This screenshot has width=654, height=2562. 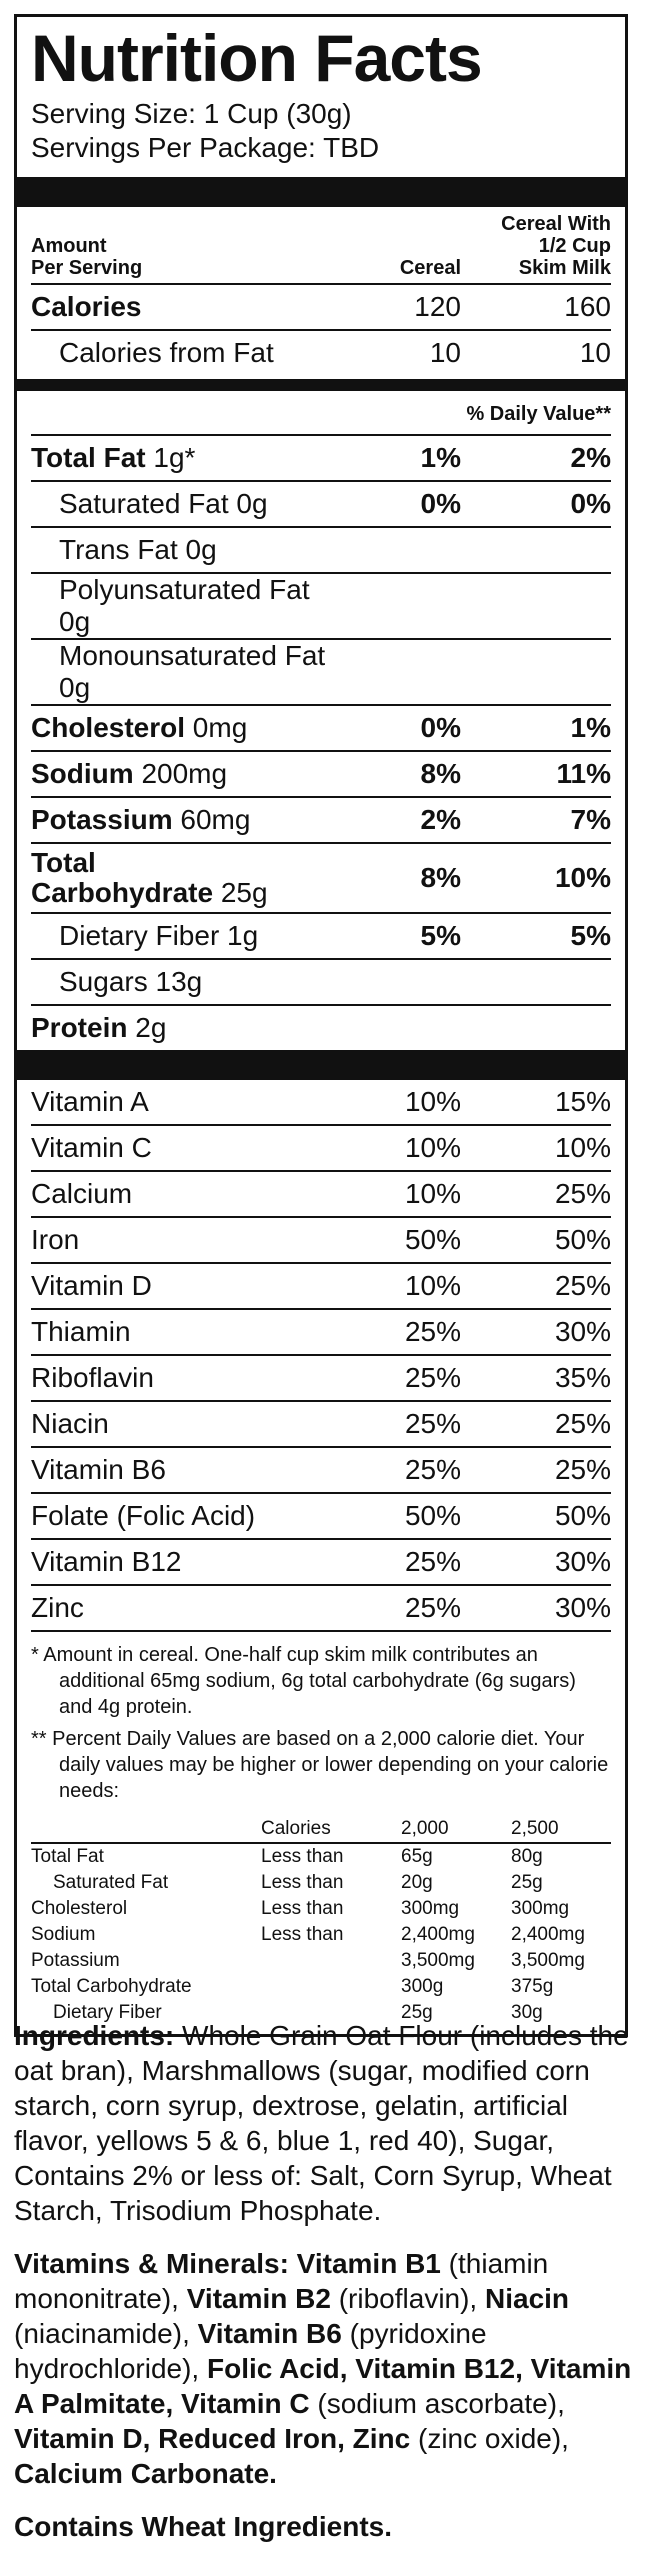 I want to click on nutrient-label: Sugars 13g, so click(x=131, y=981).